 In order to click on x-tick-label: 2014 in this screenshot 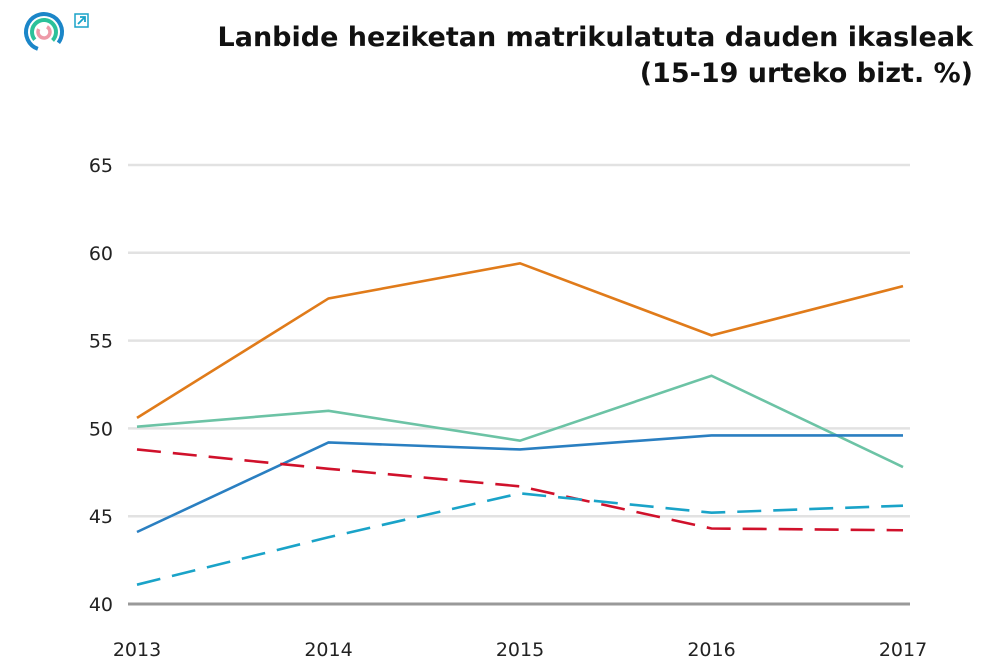, I will do `click(328, 650)`.